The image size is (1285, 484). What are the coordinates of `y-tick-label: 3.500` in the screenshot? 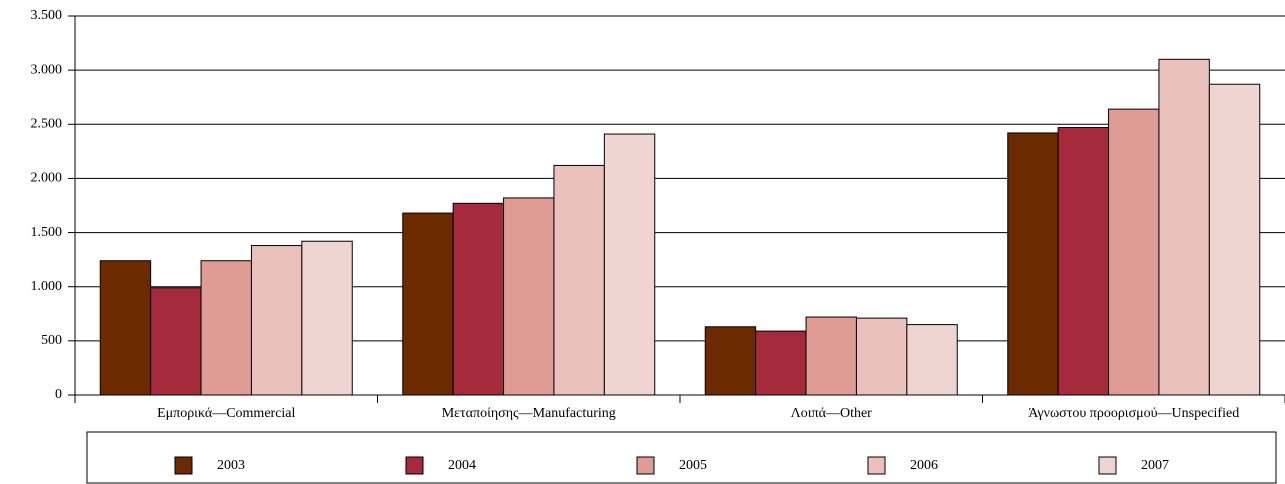 It's located at (47, 15).